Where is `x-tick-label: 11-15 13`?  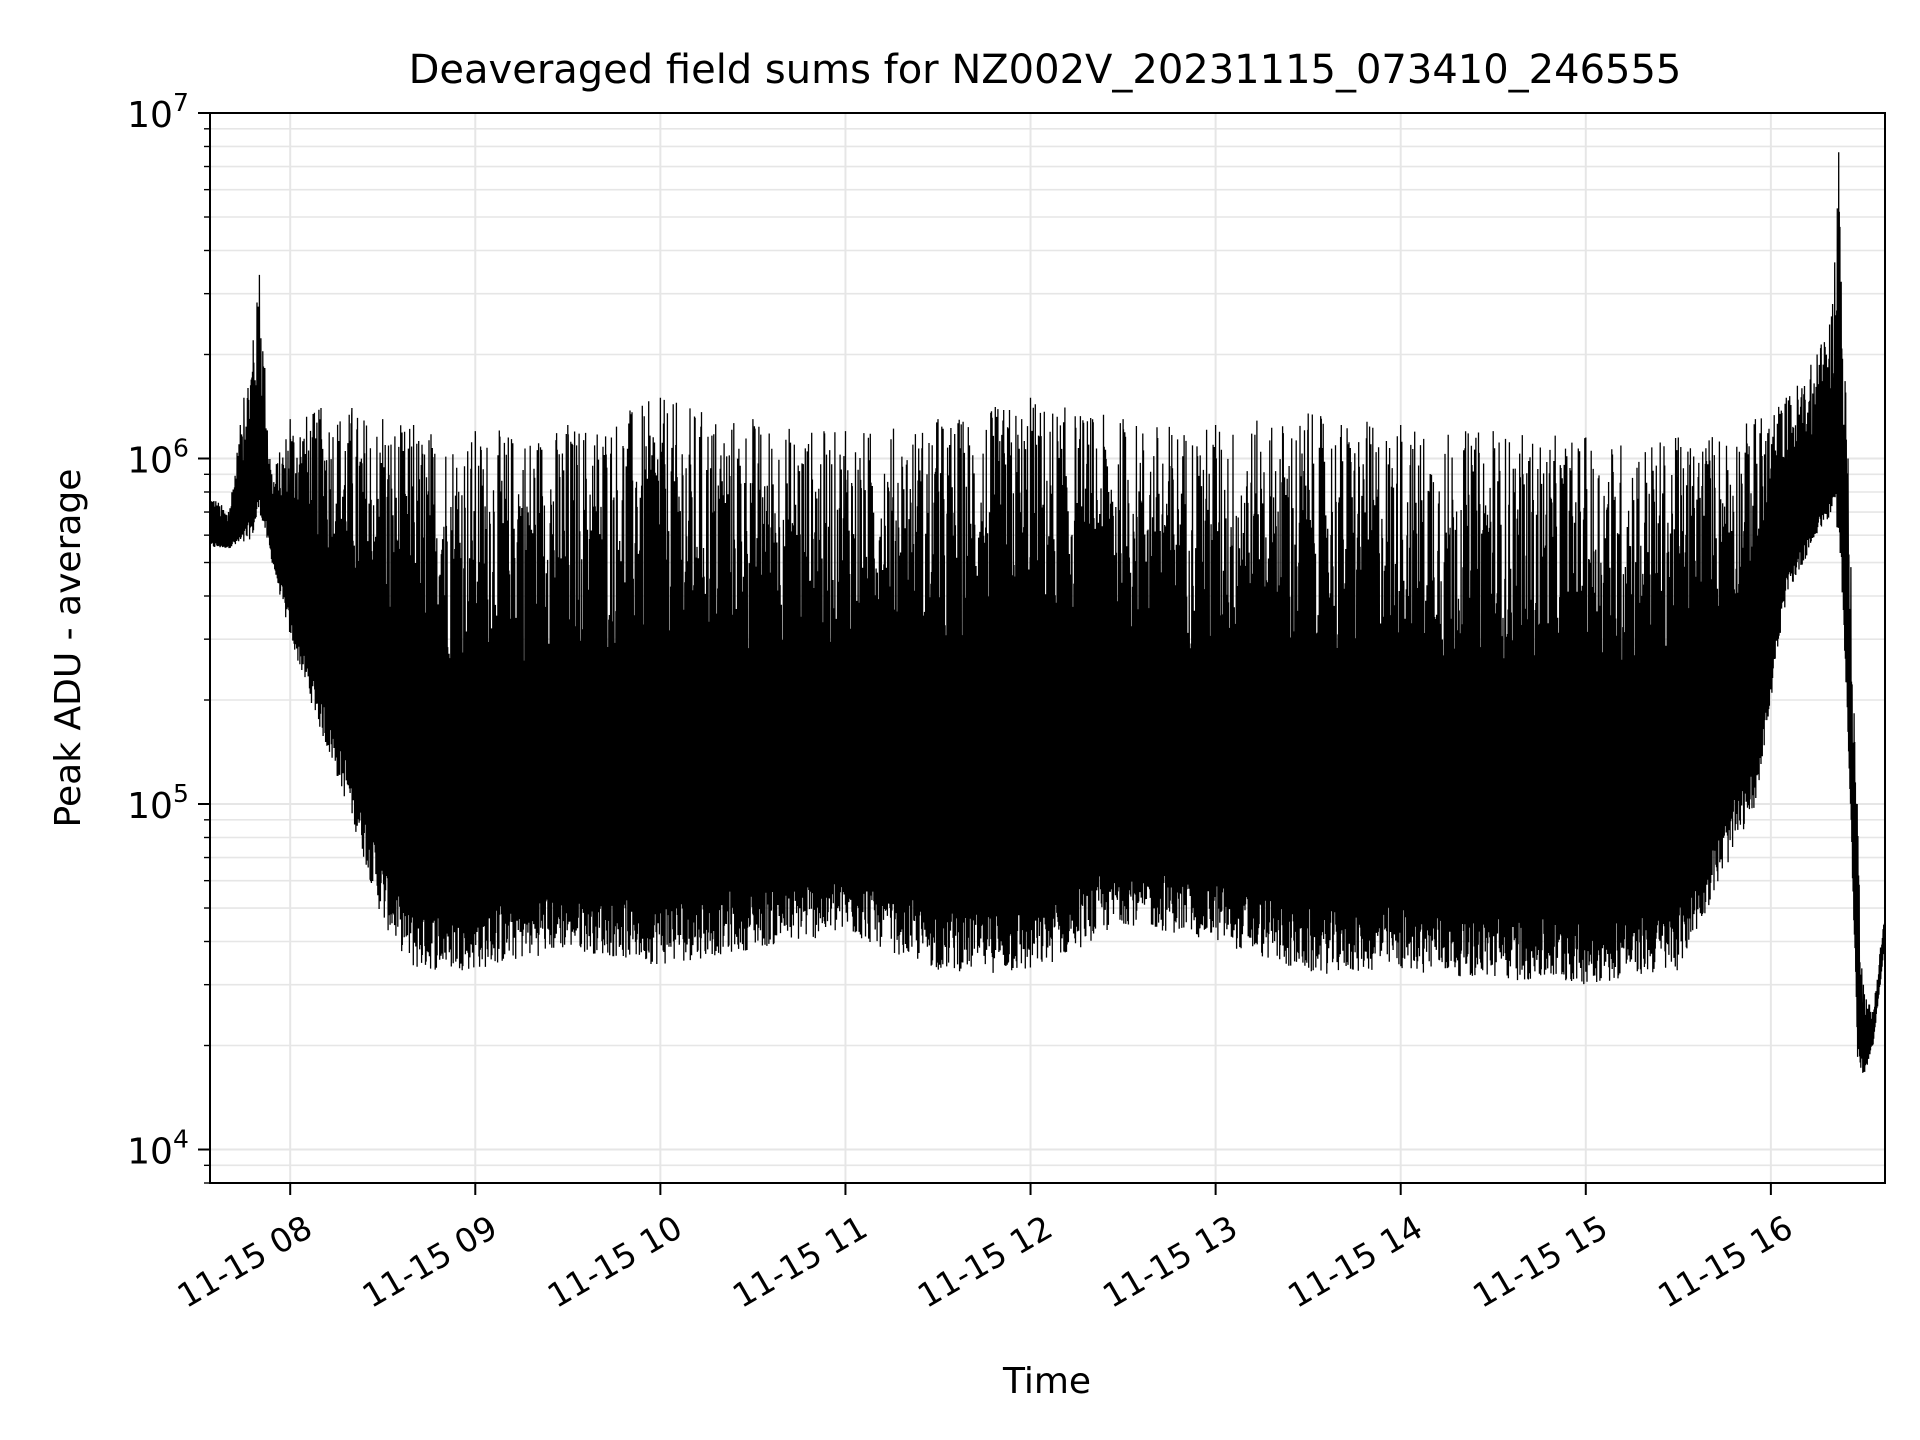 x-tick-label: 11-15 13 is located at coordinates (1170, 1262).